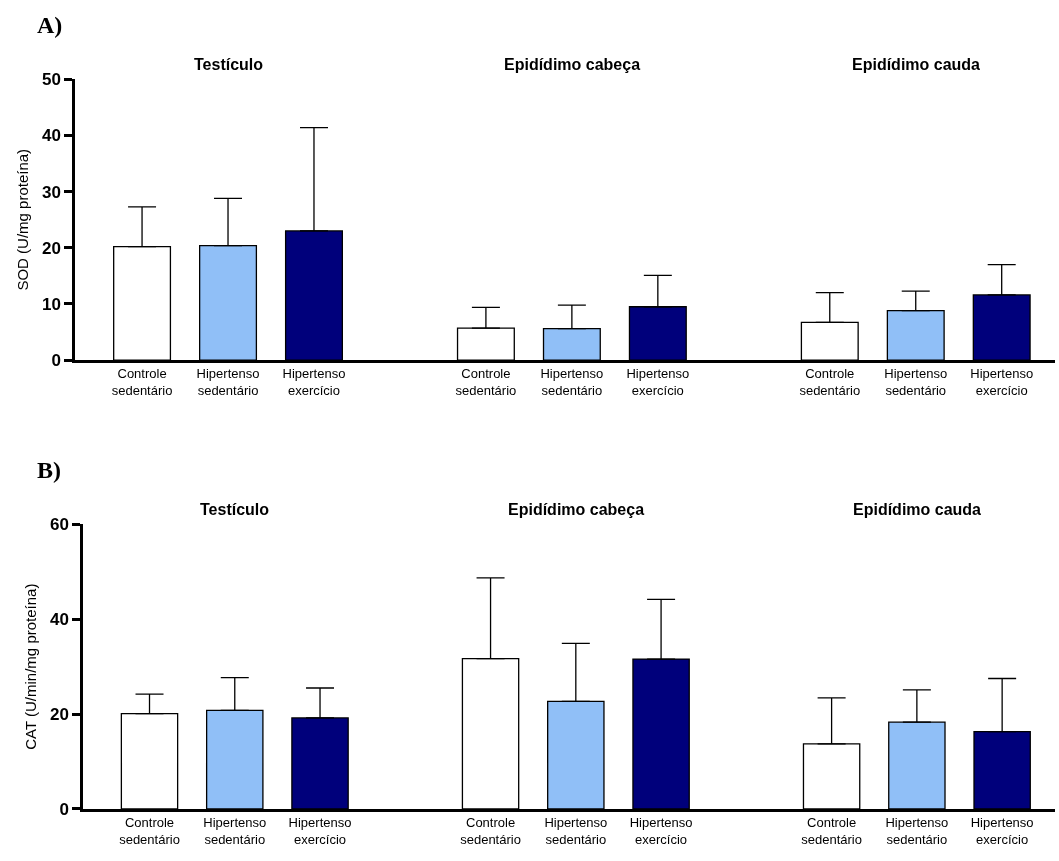  Describe the element at coordinates (31, 666) in the screenshot. I see `y-axis-title: CAT (U/min/mg proteína)` at that location.